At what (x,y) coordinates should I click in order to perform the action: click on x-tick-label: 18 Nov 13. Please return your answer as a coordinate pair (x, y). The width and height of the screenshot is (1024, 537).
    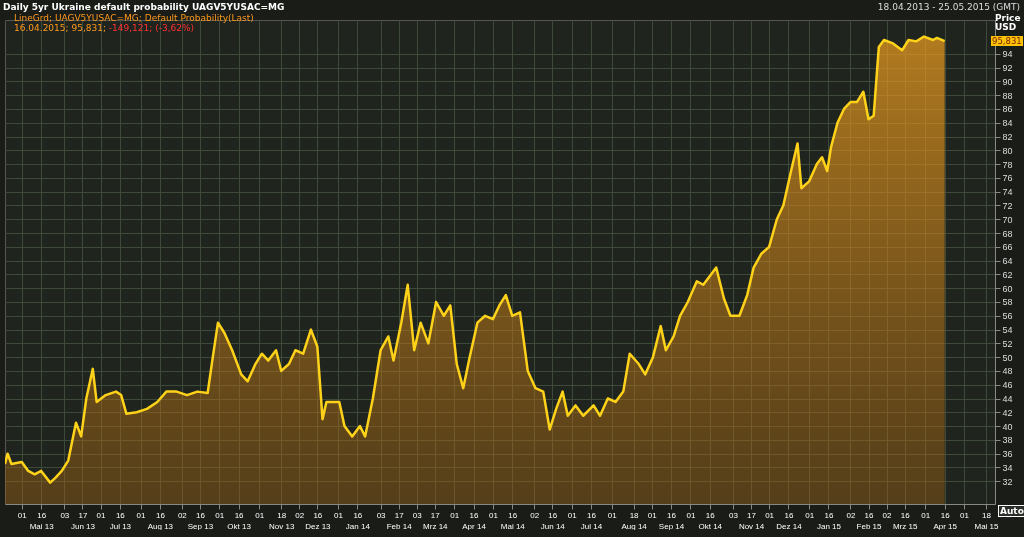
    Looking at the image, I should click on (282, 520).